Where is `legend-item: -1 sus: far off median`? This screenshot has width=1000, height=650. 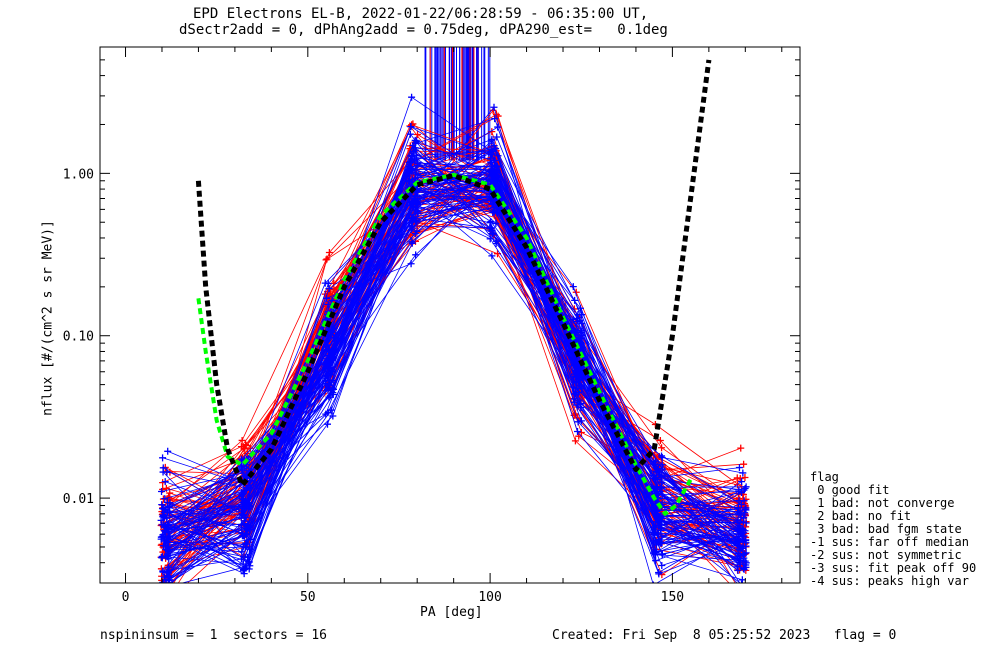
legend-item: -1 sus: far off median is located at coordinates (889, 542).